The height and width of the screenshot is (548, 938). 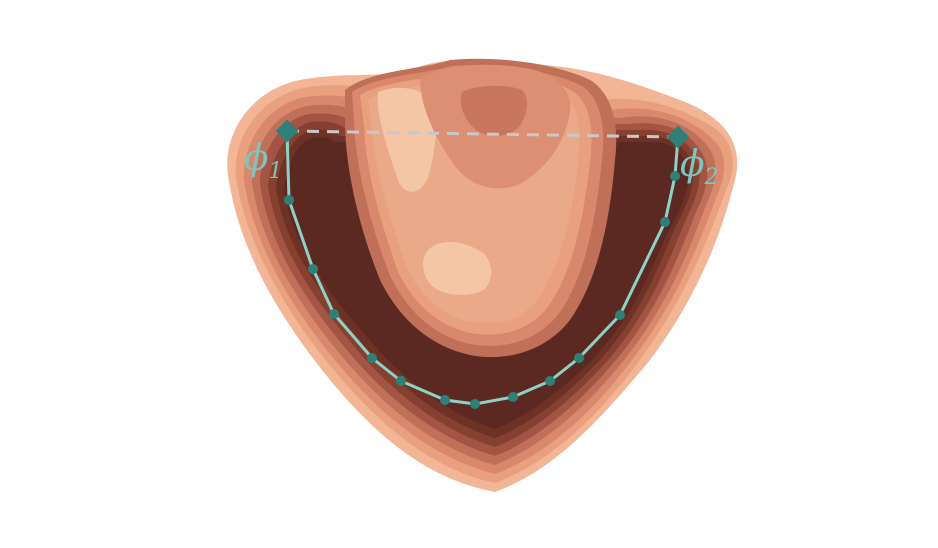 I want to click on endpoint-label-2-symbol: ϕ, so click(x=692, y=164).